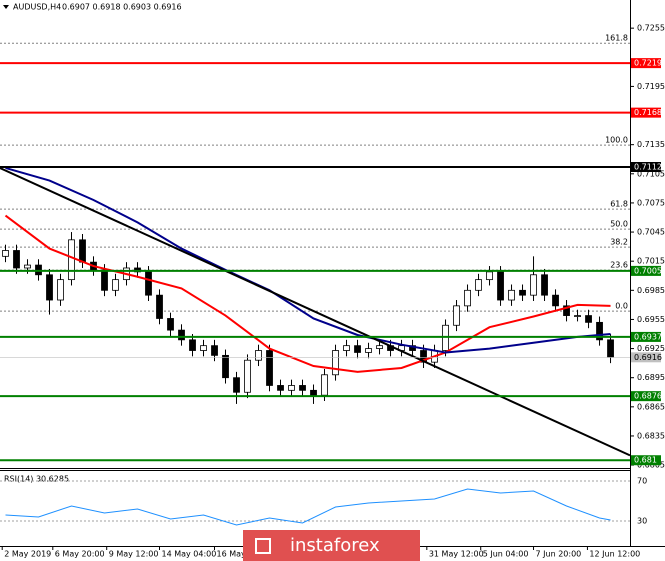  I want to click on y-tick-label: 0.7255, so click(651, 28).